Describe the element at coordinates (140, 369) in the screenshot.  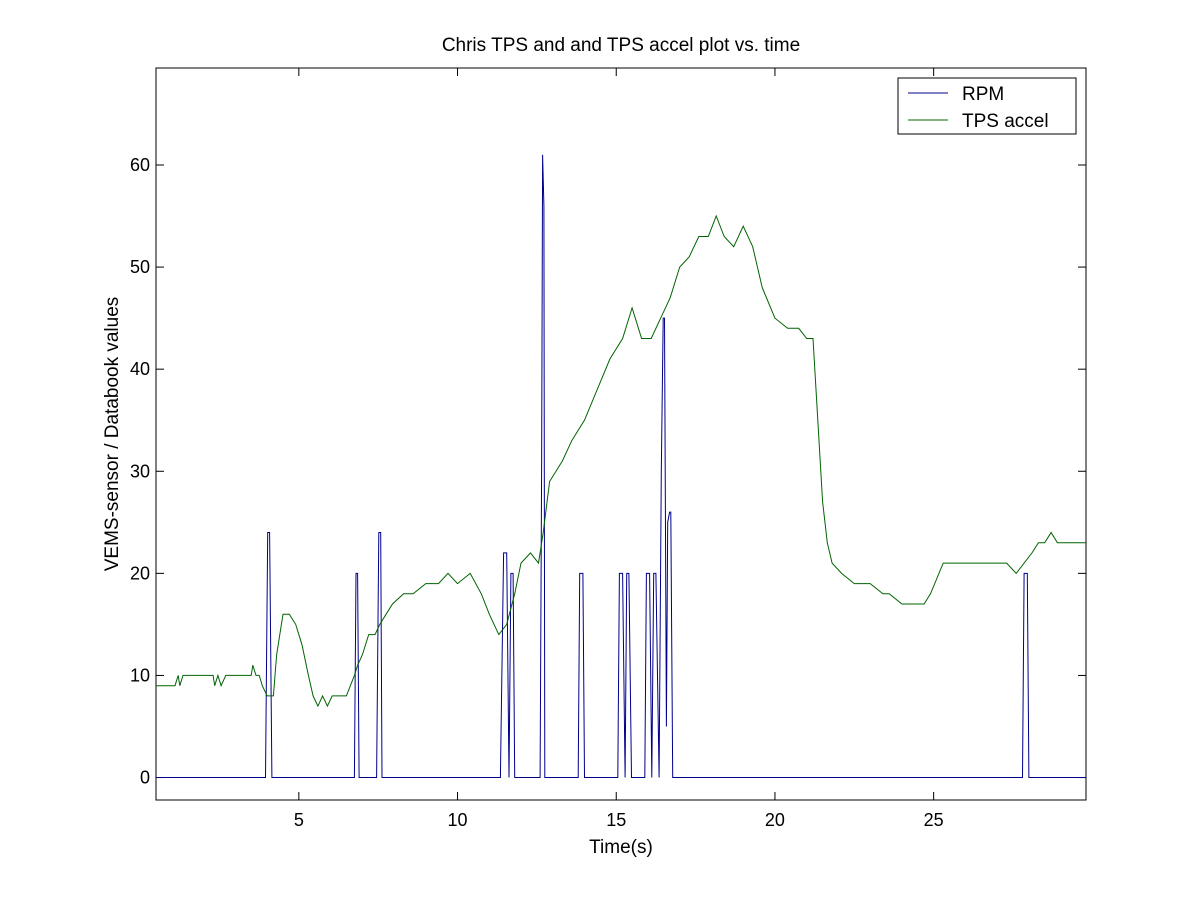
I see `y-tick-label: 40` at that location.